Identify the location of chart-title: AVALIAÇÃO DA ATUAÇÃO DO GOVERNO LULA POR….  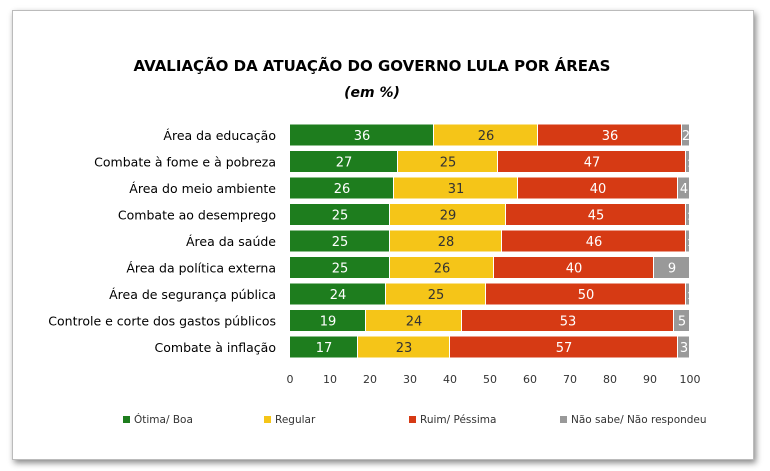
(372, 65).